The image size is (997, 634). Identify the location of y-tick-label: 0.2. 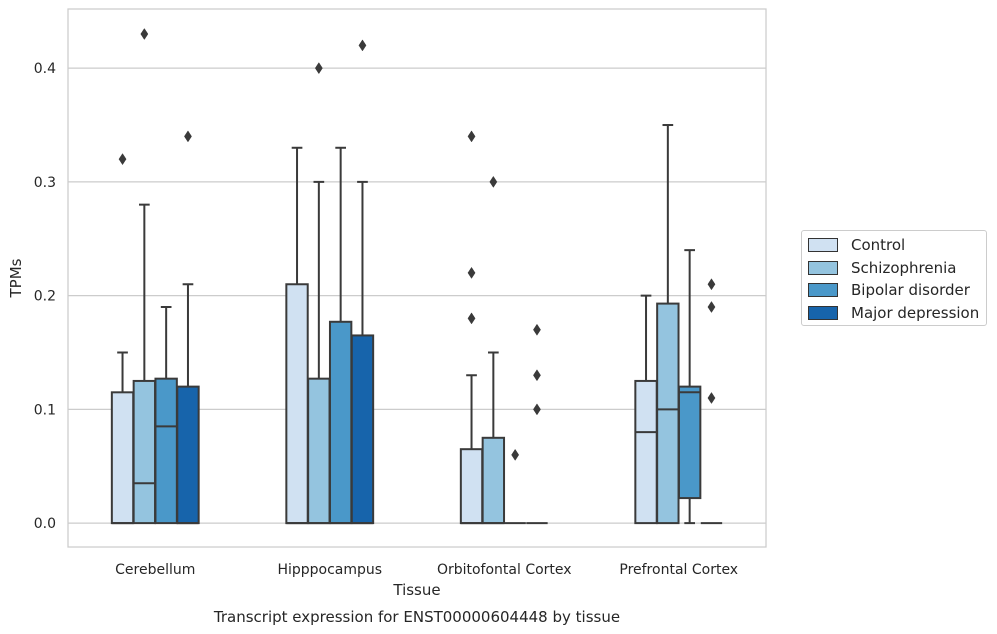
(45, 297).